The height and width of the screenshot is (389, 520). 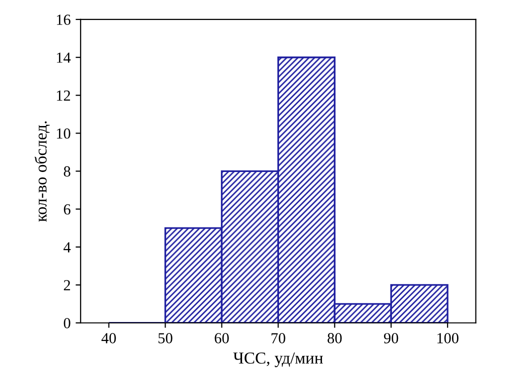 I want to click on x-tick-label: 40, so click(x=108, y=338).